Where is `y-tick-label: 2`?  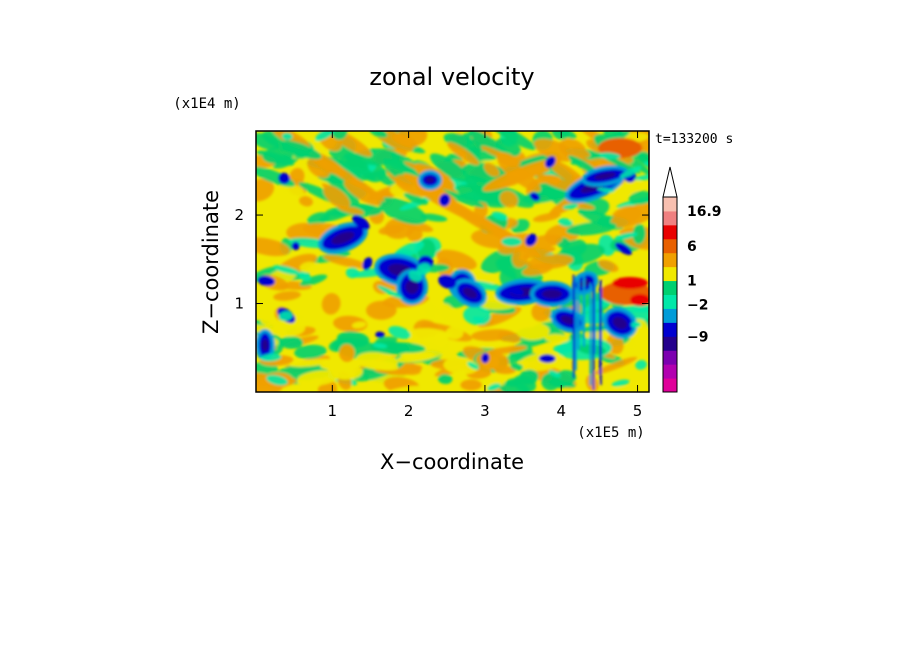 y-tick-label: 2 is located at coordinates (239, 215).